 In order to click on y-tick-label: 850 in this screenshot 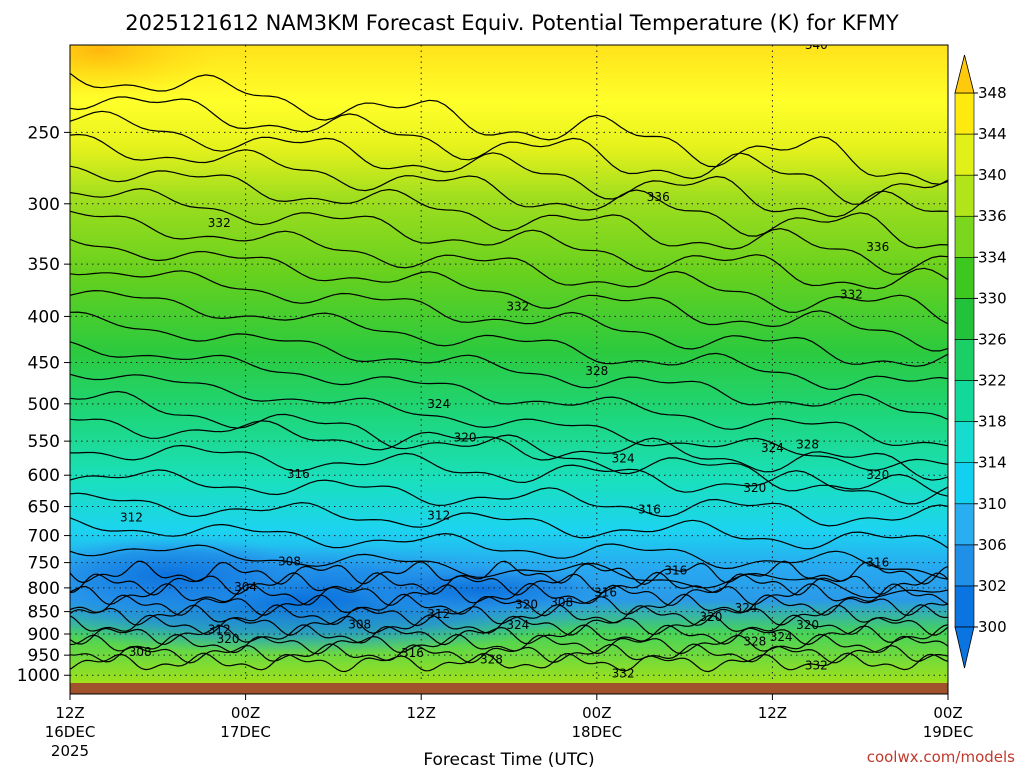, I will do `click(44, 613)`.